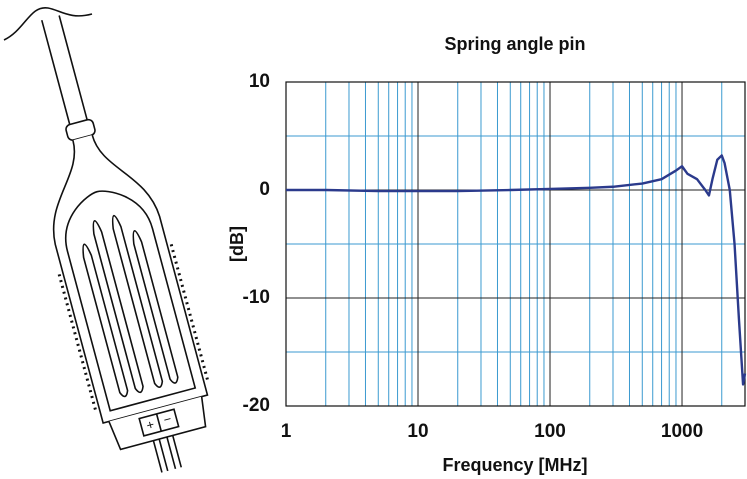  I want to click on plus-label: +, so click(150, 425).